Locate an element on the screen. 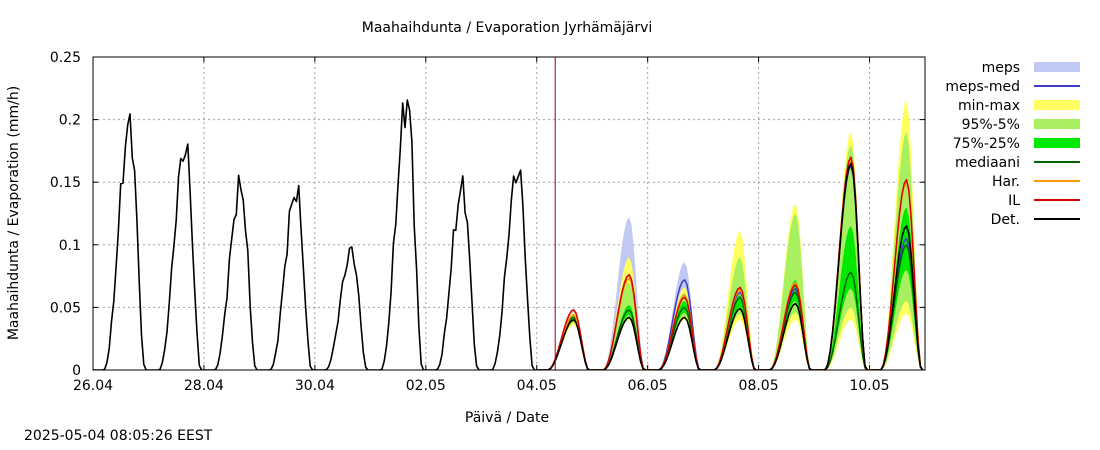 This screenshot has width=1100, height=450. x-tick-label: 06.05 is located at coordinates (648, 386).